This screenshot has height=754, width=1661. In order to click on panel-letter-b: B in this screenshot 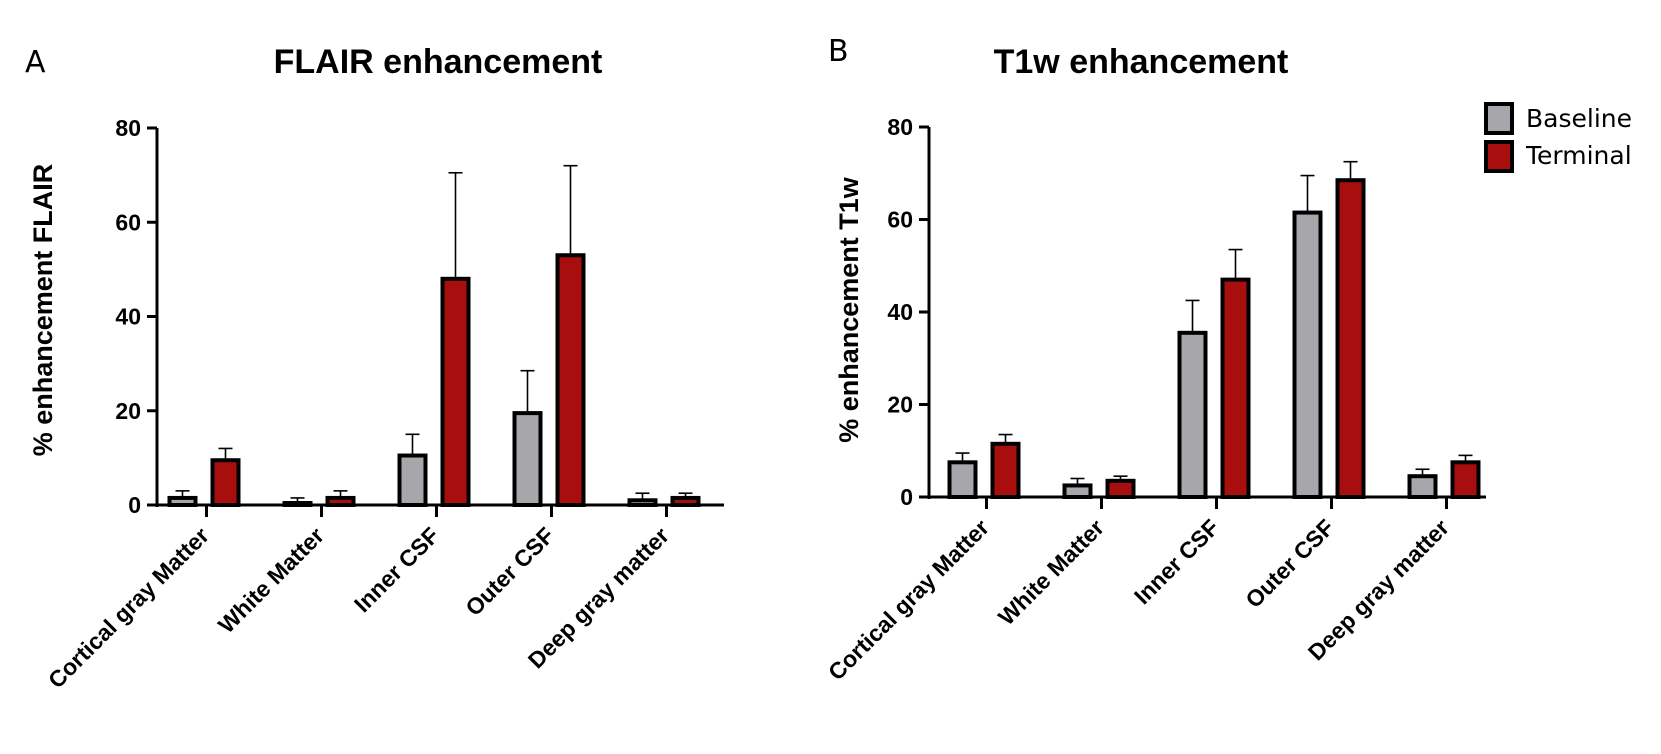, I will do `click(838, 51)`.